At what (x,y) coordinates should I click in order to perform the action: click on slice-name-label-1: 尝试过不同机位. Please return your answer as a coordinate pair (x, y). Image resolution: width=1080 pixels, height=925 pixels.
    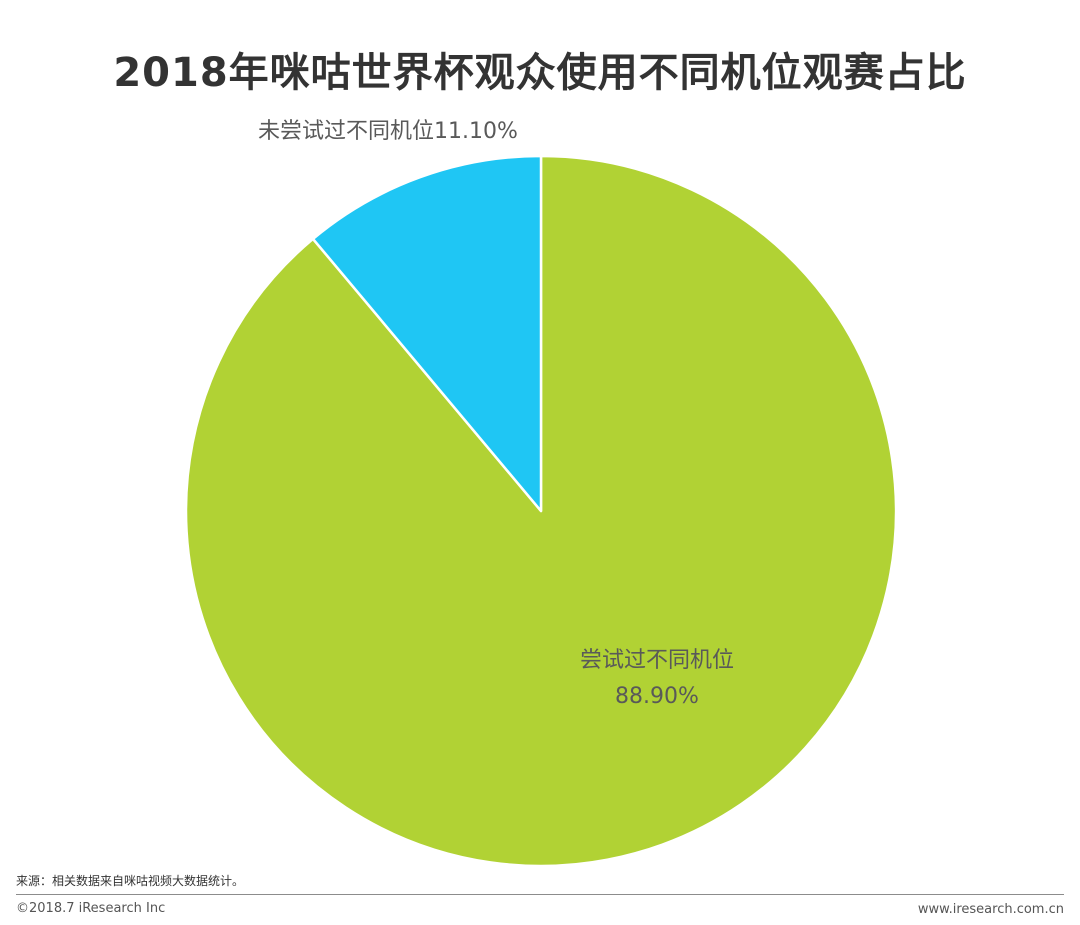
    Looking at the image, I should click on (657, 660).